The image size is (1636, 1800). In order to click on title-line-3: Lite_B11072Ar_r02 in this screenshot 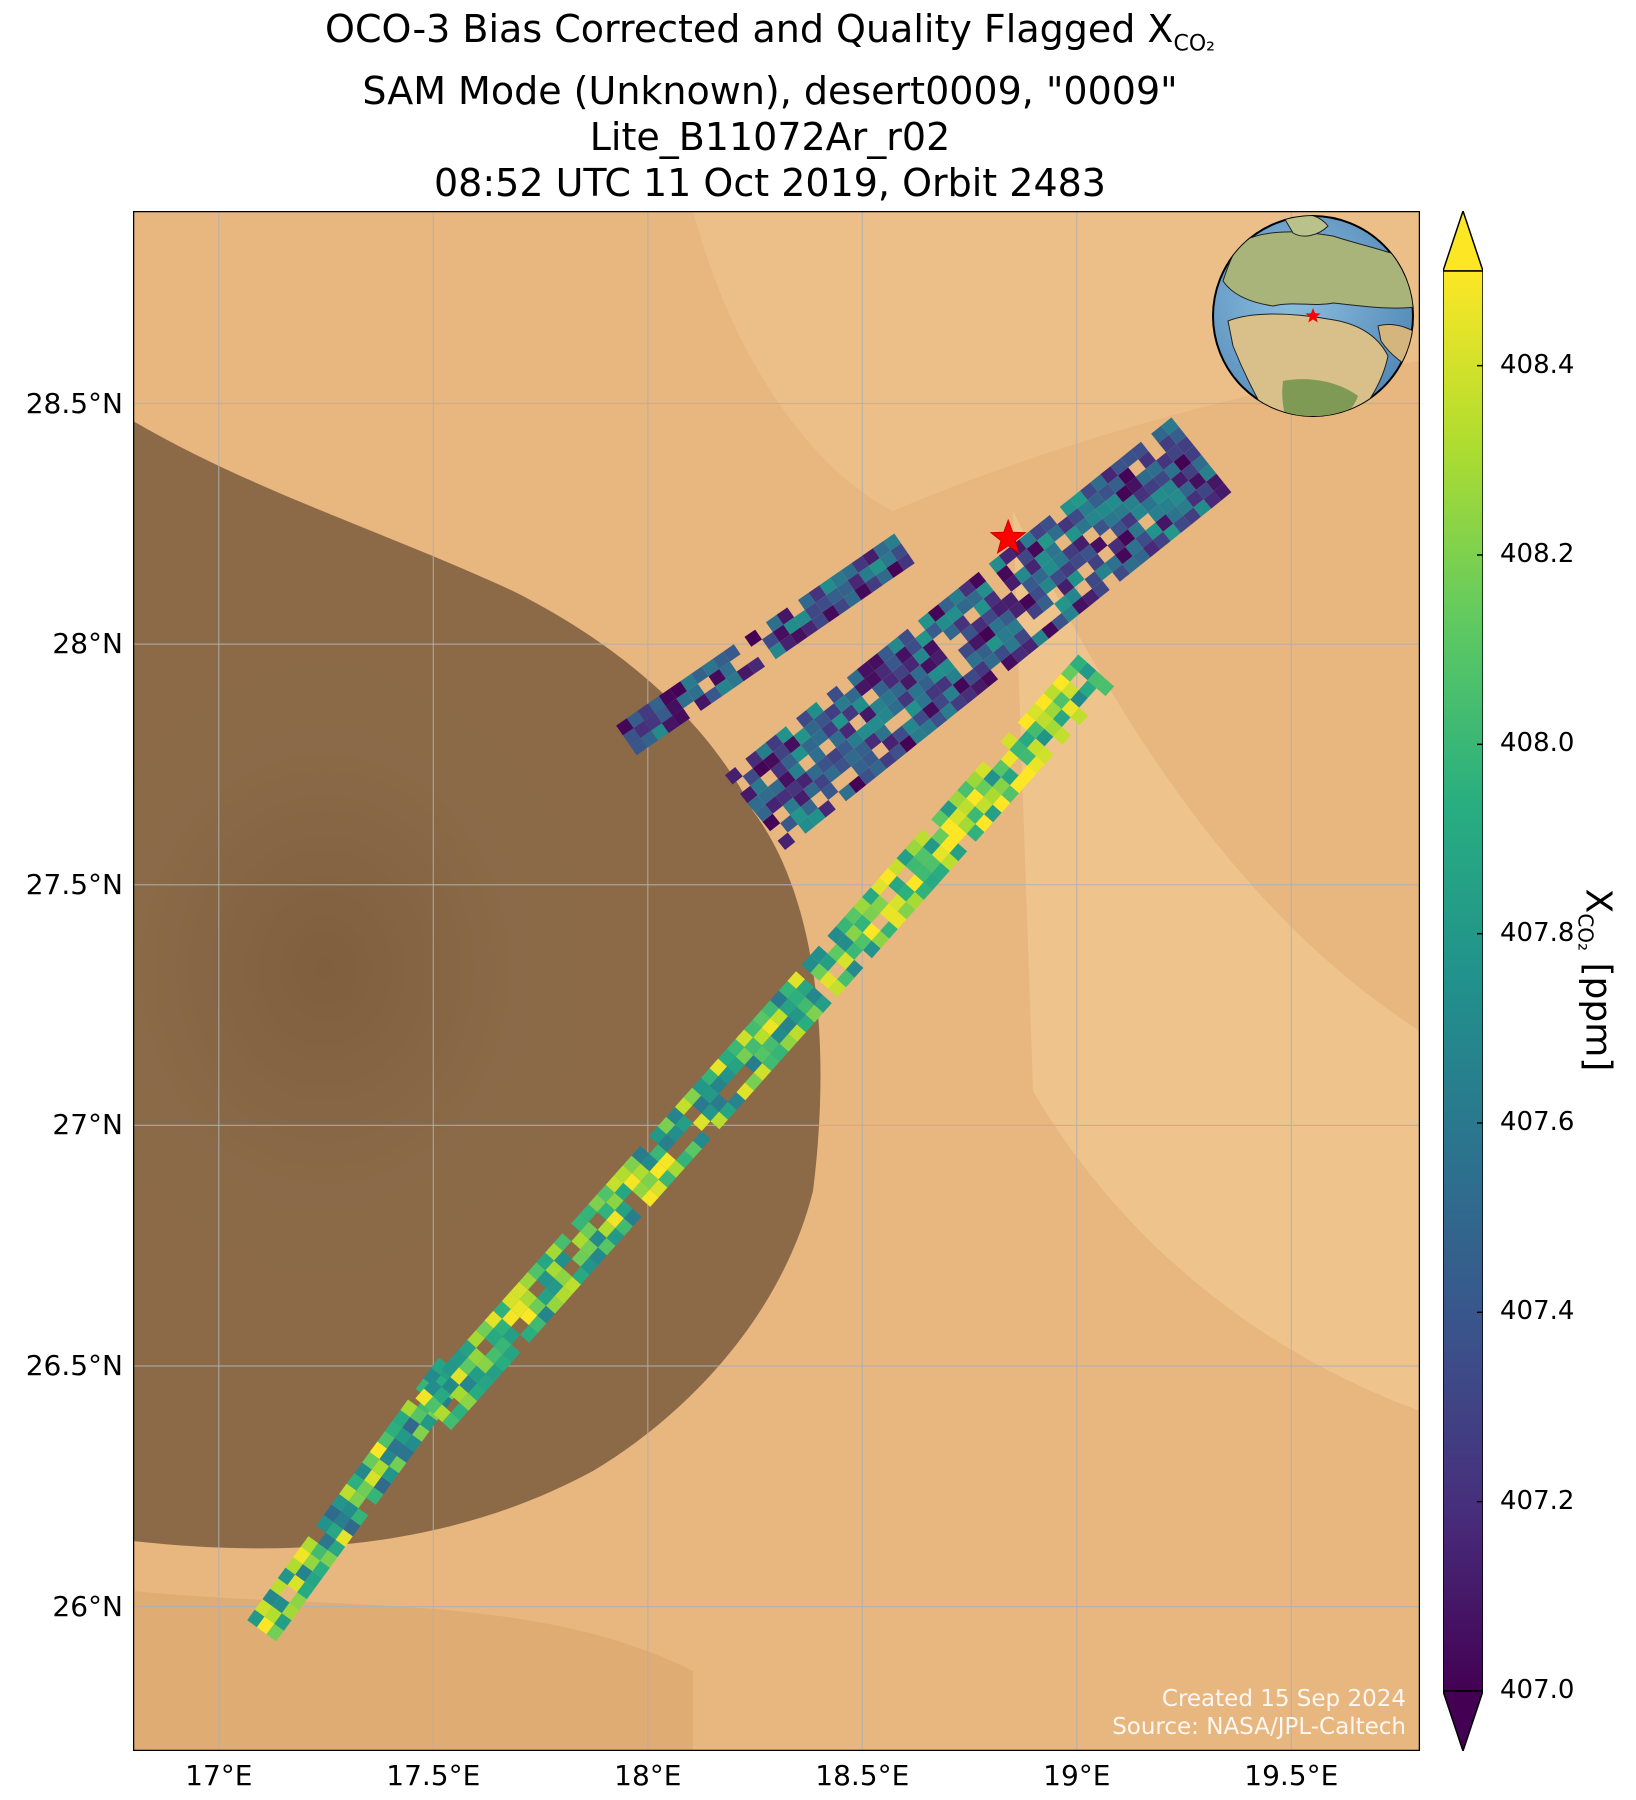, I will do `click(770, 136)`.